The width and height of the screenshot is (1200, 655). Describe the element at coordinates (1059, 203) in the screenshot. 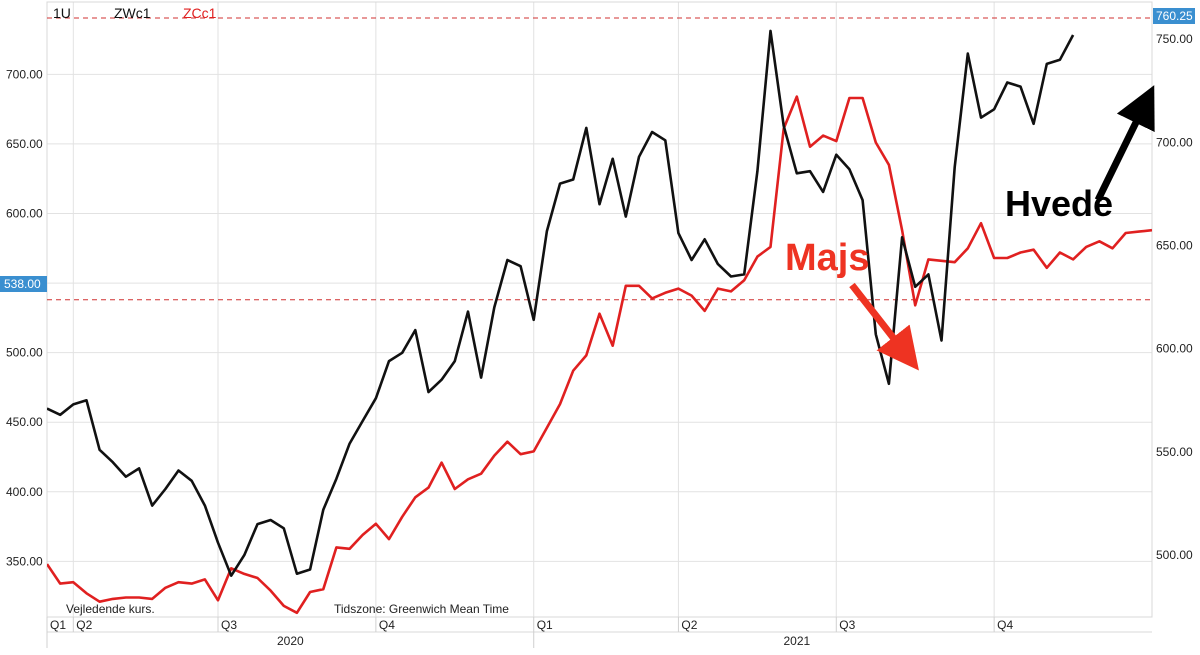

I see `hvede-label: Hvede` at that location.